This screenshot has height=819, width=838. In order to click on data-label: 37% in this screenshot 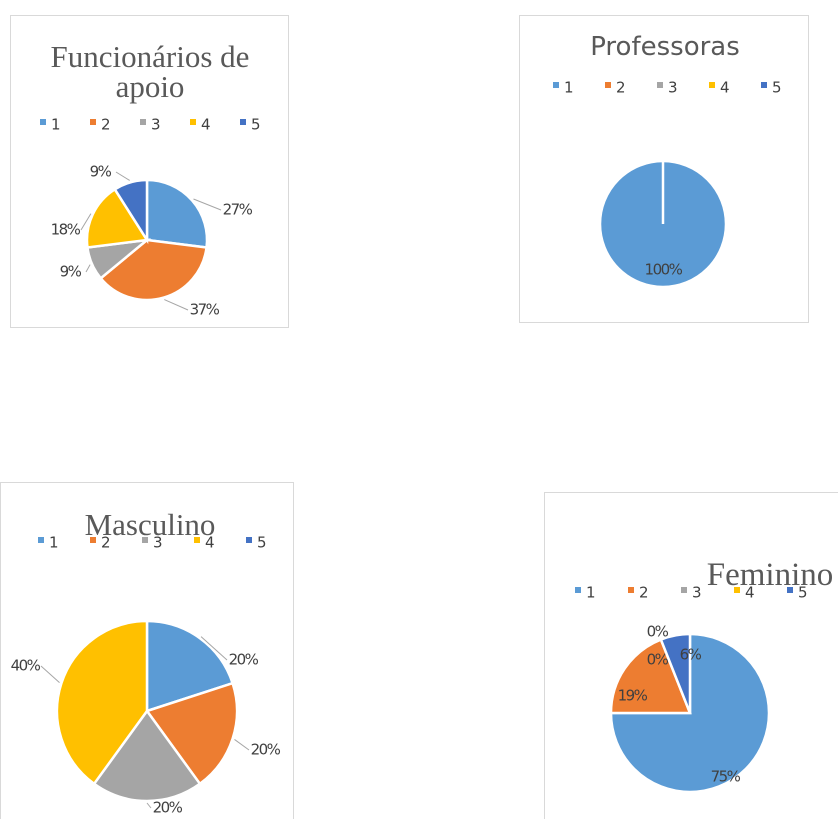, I will do `click(205, 310)`.